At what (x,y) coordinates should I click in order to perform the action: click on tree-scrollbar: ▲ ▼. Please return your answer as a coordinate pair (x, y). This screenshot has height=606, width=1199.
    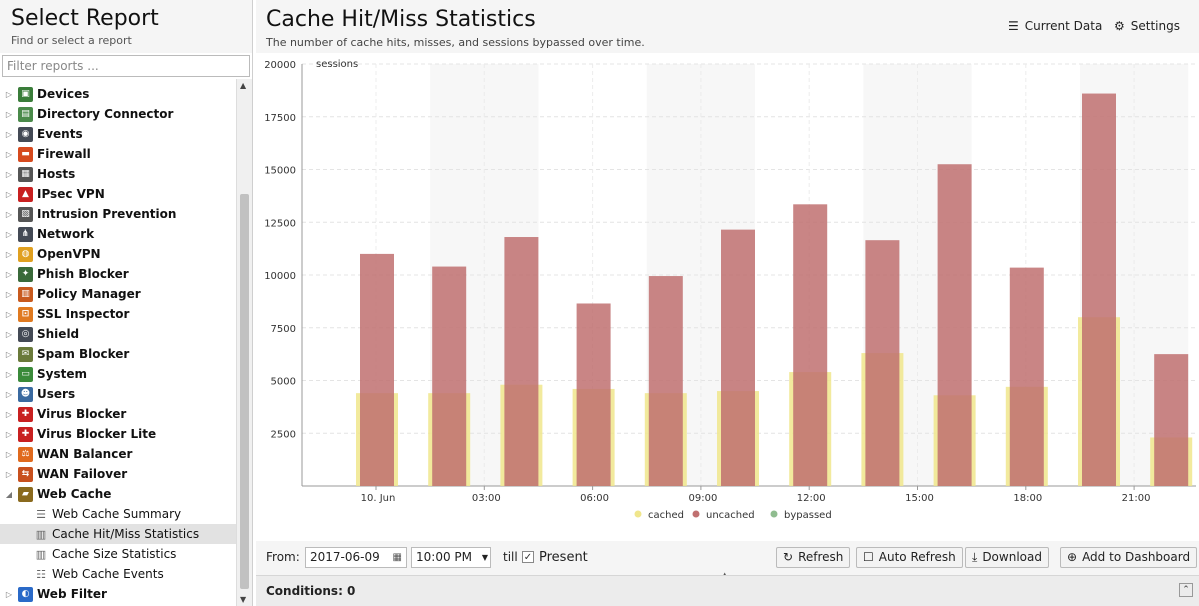
    Looking at the image, I should click on (244, 342).